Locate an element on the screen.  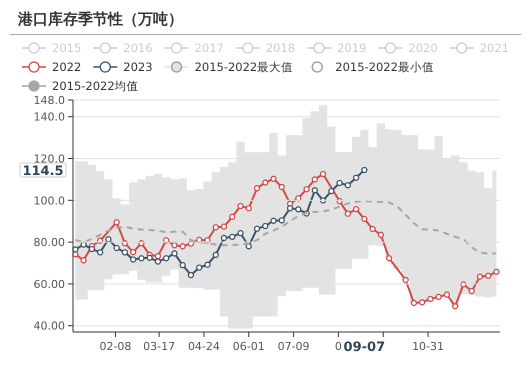
legend-label: 2015-2022均值 is located at coordinates (95, 86).